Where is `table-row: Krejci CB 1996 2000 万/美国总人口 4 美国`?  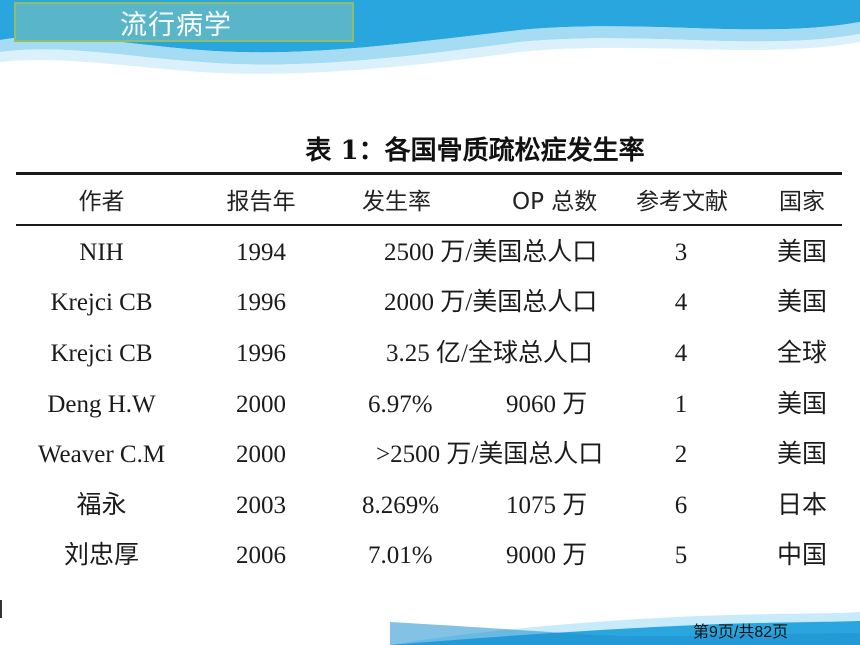
table-row: Krejci CB 1996 2000 万/美国总人口 4 美国 is located at coordinates (429, 303).